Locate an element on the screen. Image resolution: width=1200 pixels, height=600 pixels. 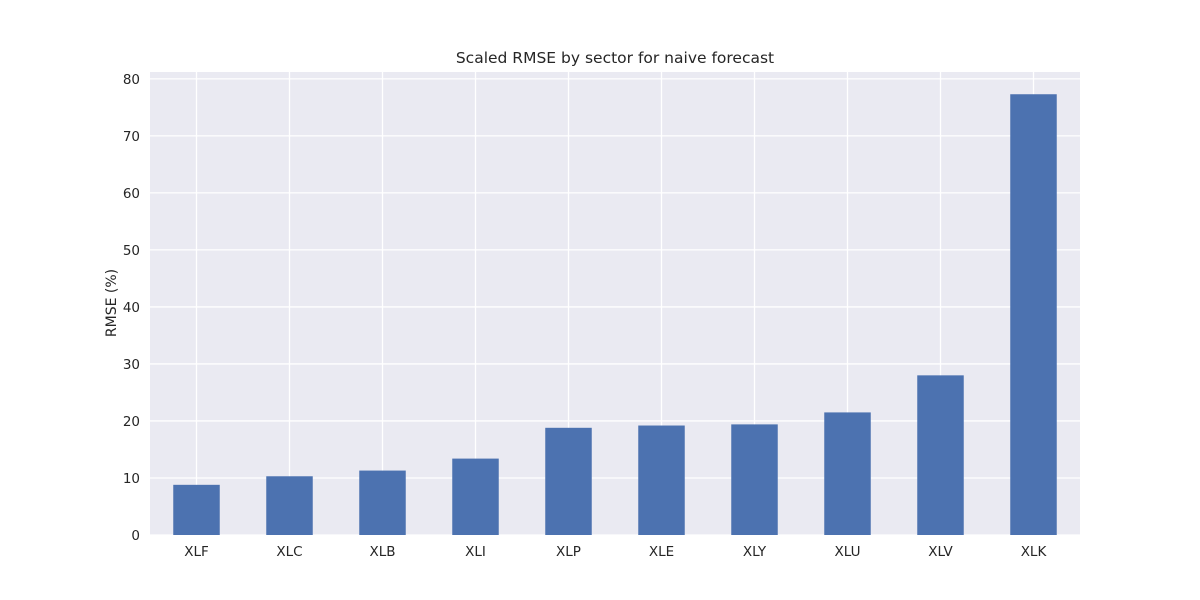
y-tick-label: 80 is located at coordinates (131, 80).